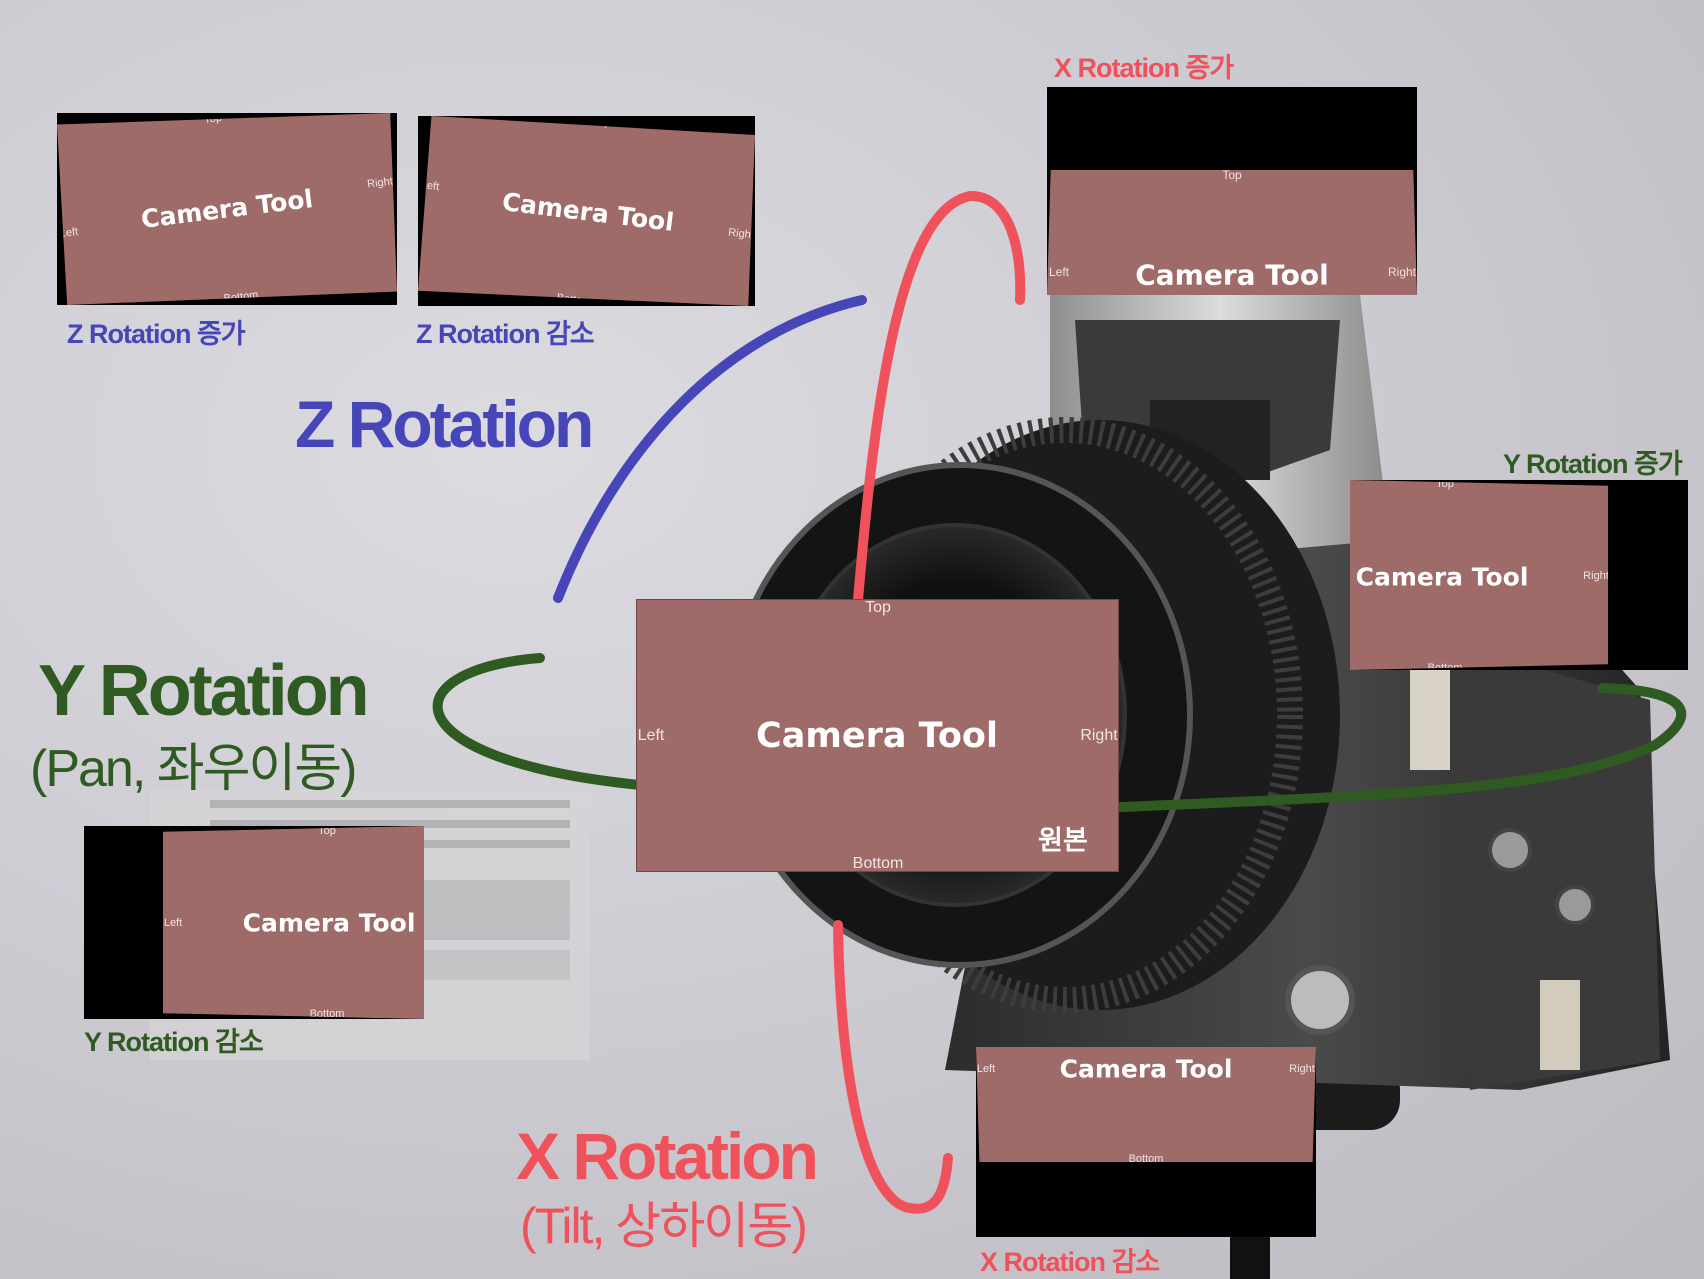  What do you see at coordinates (710, 449) in the screenshot?
I see `z-rotation-arc` at bounding box center [710, 449].